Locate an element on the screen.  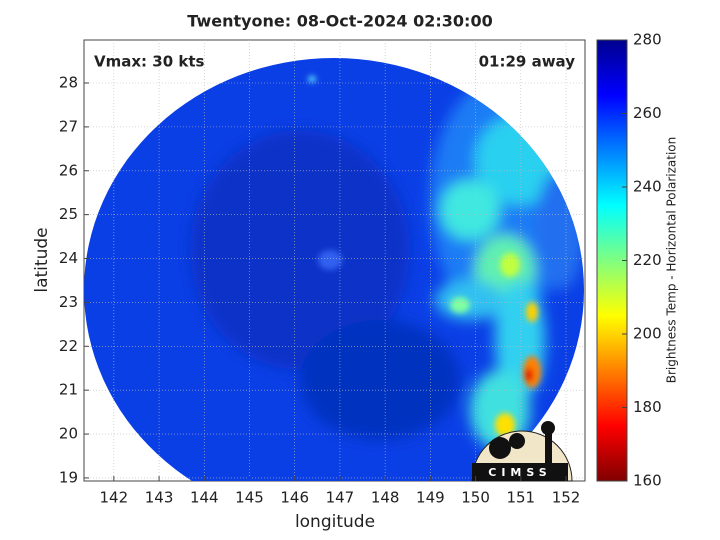
colorbar-tick-label: 200 is located at coordinates (647, 334).